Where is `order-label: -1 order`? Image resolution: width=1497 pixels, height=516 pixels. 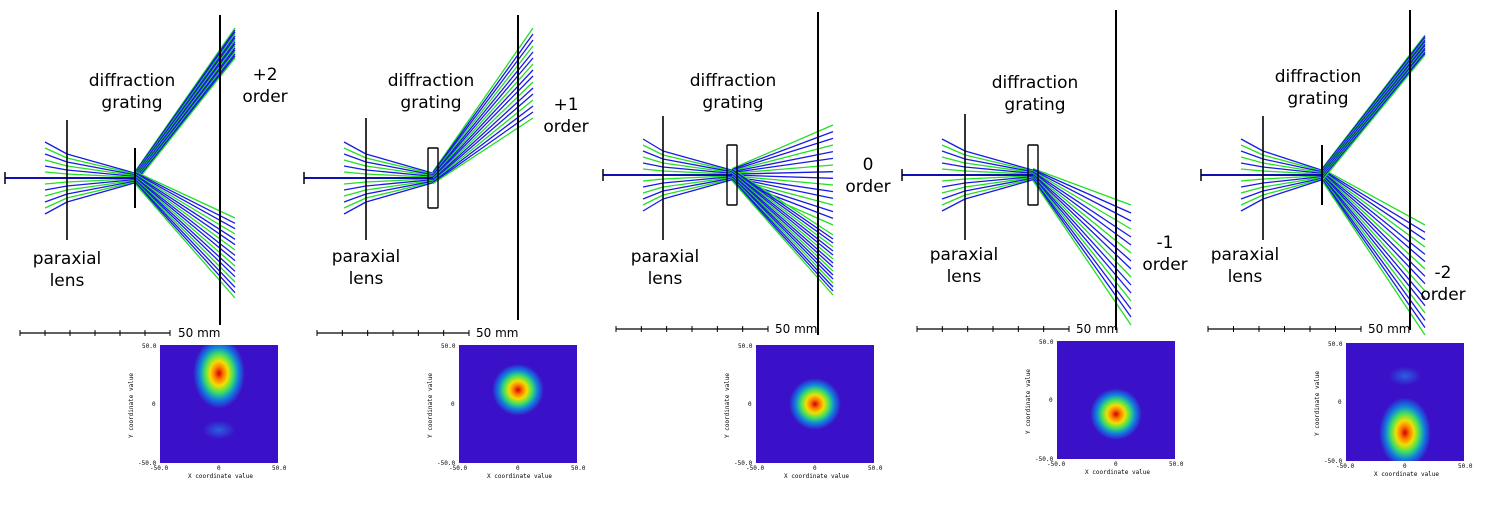
order-label: -1 order is located at coordinates (1165, 254).